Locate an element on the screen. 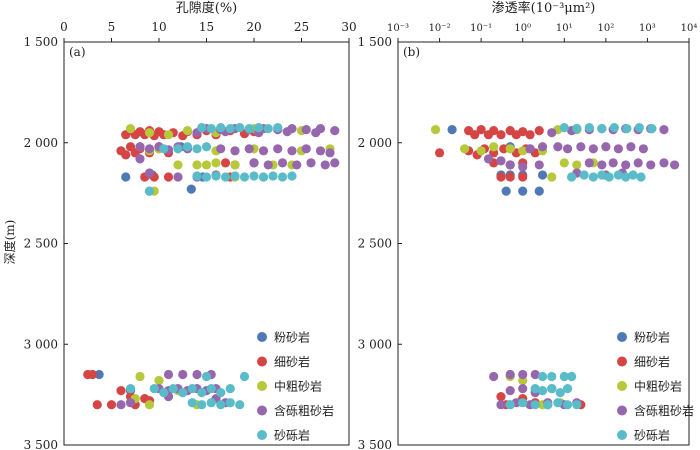  y-tick-label-a: 2 000 is located at coordinates (41, 143).